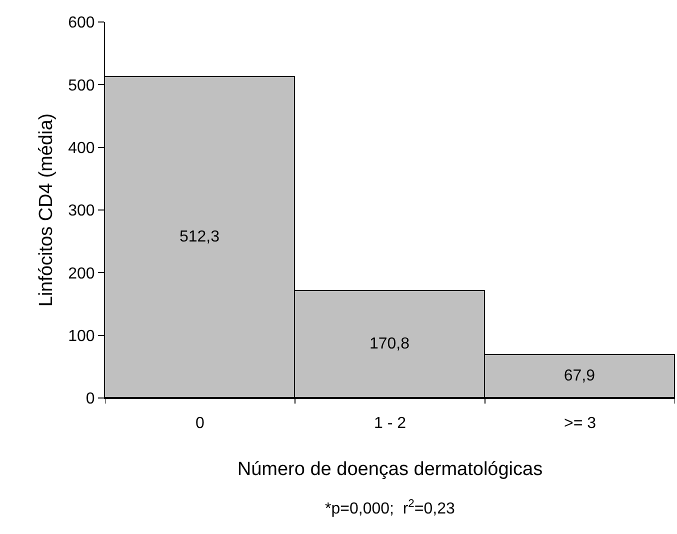 The image size is (677, 534). I want to click on text: *p=0,000; r$^{2}$=0,23, so click(390, 508).